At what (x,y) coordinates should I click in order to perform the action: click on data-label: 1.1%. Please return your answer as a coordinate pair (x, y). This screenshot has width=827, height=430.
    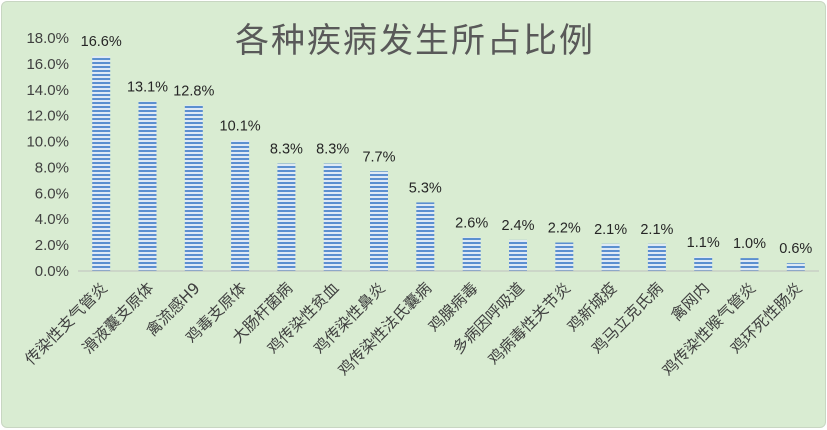
    Looking at the image, I should click on (703, 243).